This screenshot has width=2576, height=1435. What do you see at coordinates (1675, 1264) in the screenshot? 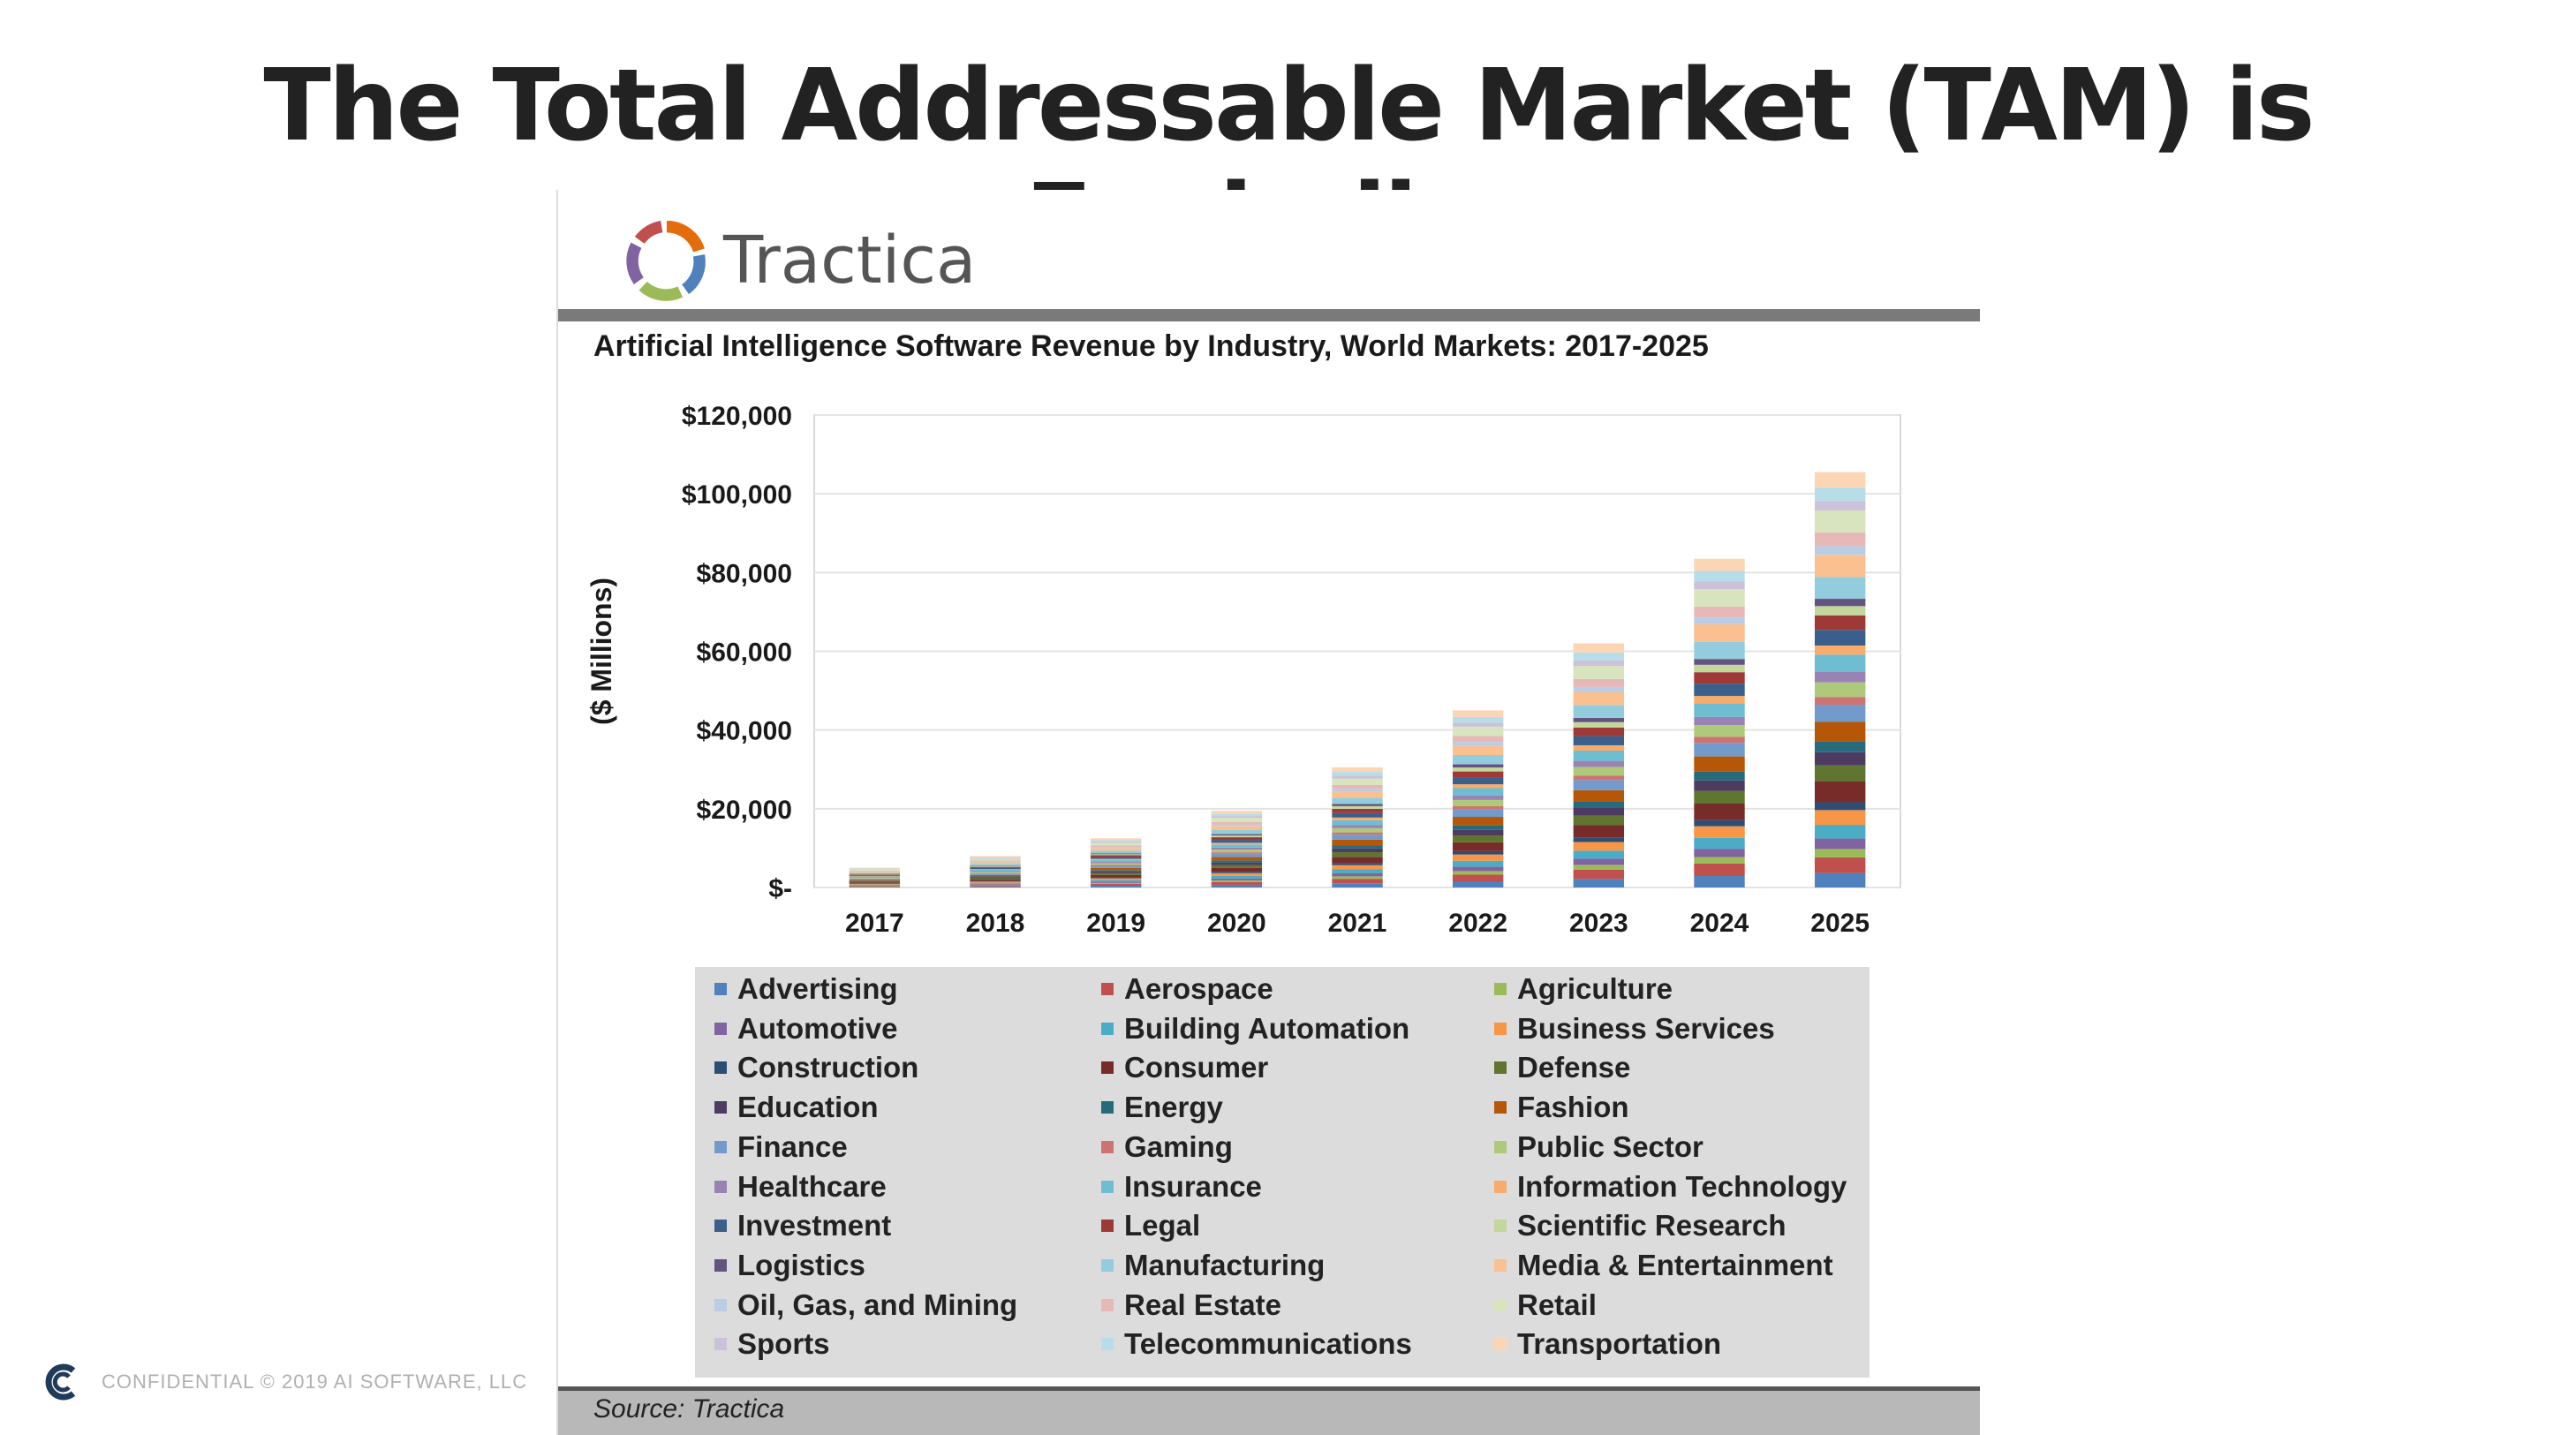
I see `legend-label: Media & Entertainment` at bounding box center [1675, 1264].